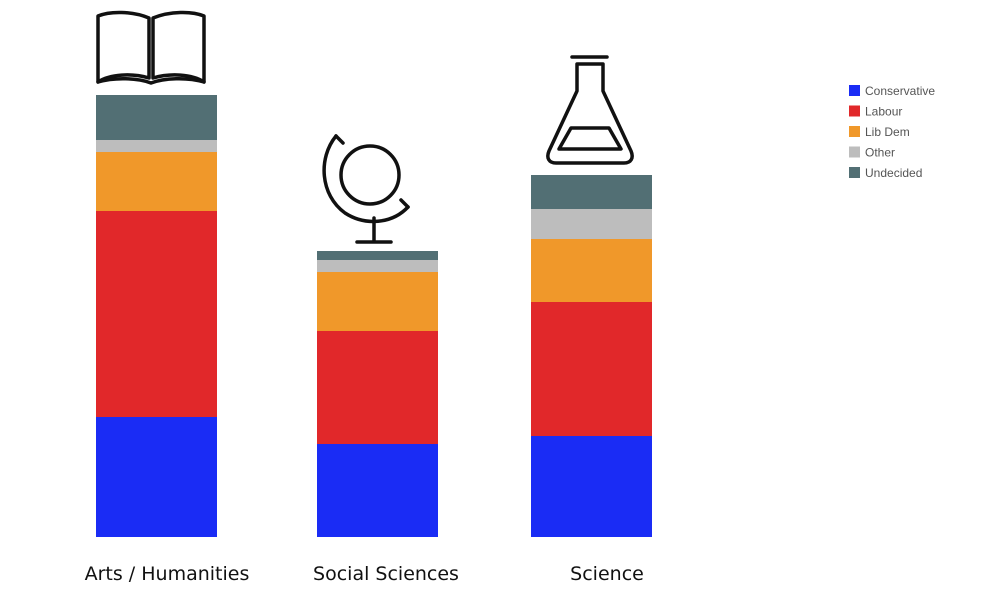 This screenshot has width=981, height=610. I want to click on category-label: Arts / Humanities, so click(167, 574).